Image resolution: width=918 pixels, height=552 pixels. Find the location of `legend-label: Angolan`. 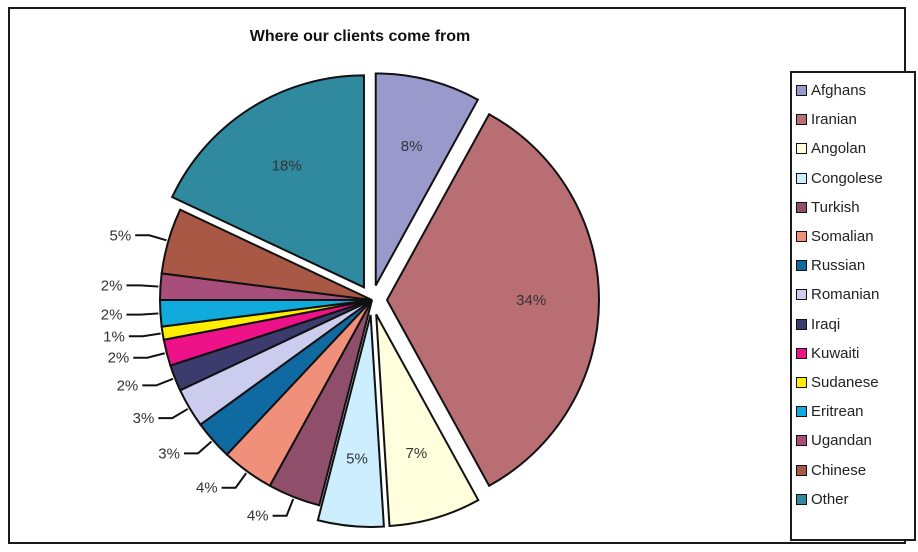

legend-label: Angolan is located at coordinates (839, 149).